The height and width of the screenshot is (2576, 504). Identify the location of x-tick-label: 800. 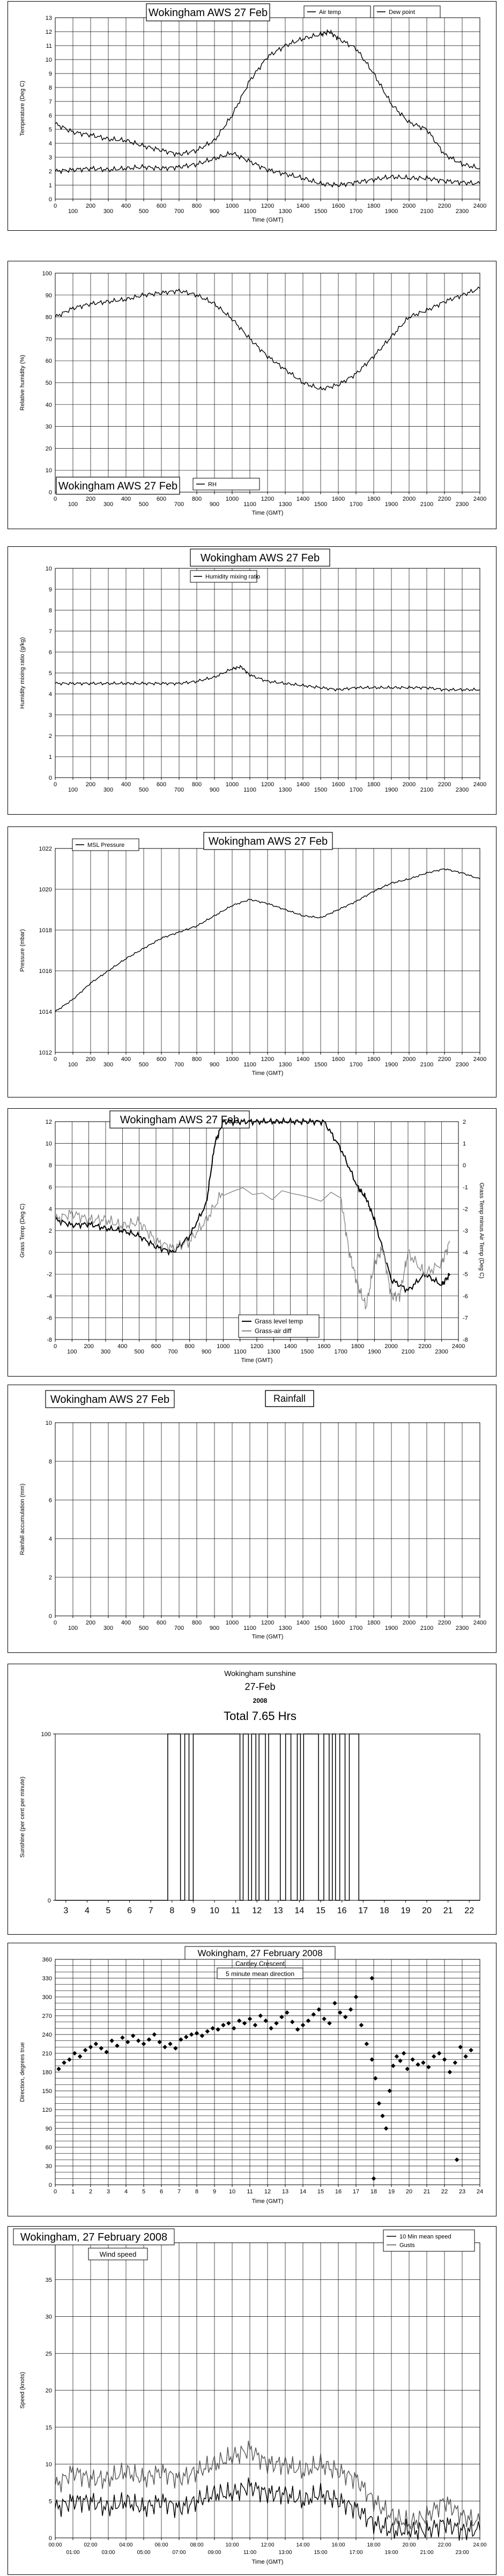
(197, 206).